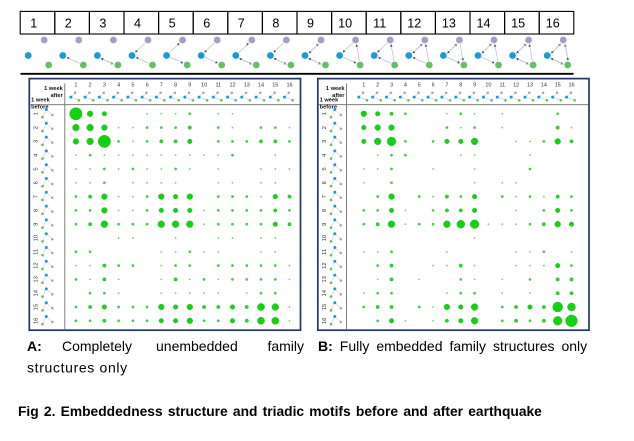 The height and width of the screenshot is (441, 634). I want to click on svg-text: Completely, so click(97, 346).